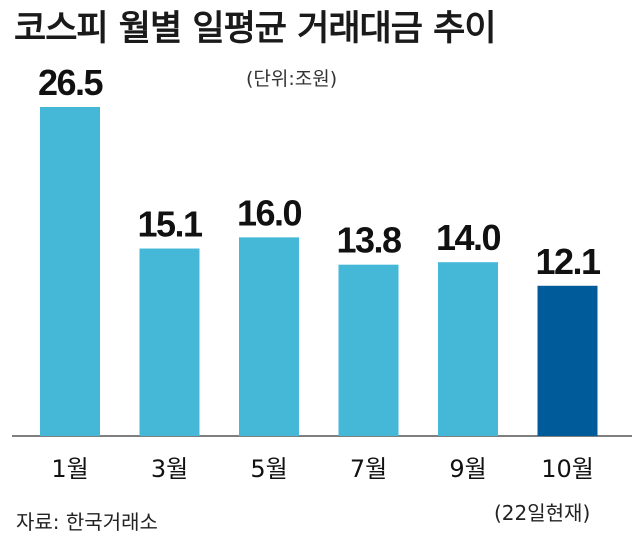 This screenshot has width=632, height=537. I want to click on chart-title: 코스피 월별 일평균 거래대금 추이, so click(255, 29).